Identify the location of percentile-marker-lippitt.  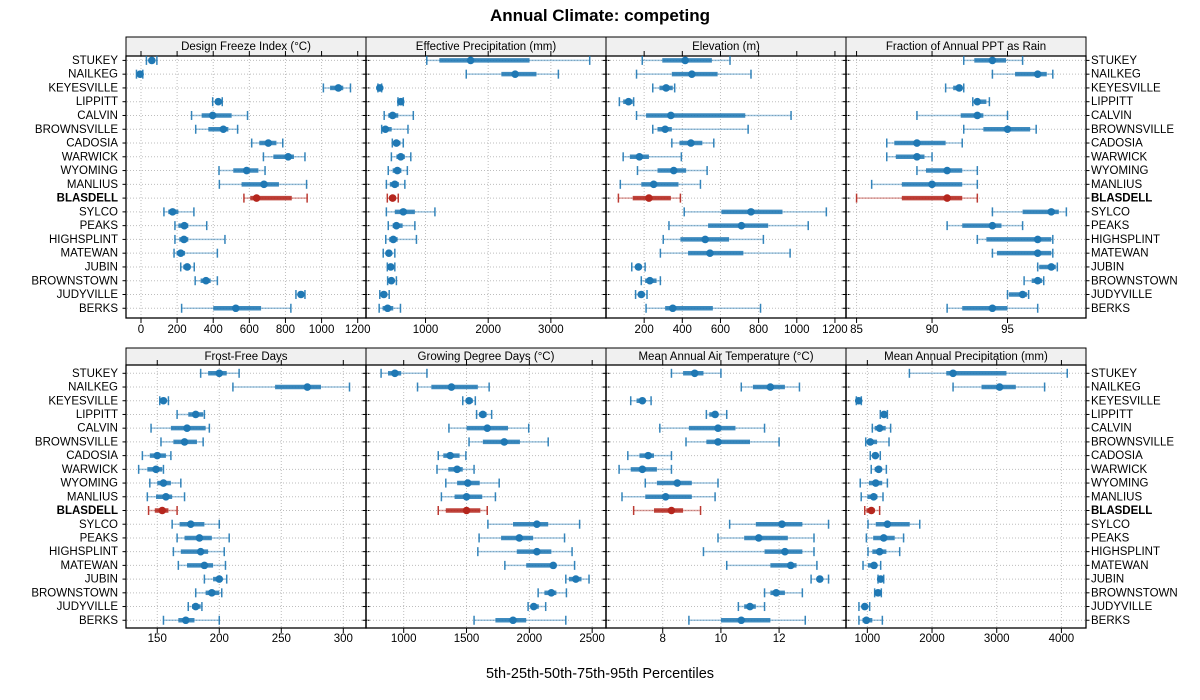
(400, 102).